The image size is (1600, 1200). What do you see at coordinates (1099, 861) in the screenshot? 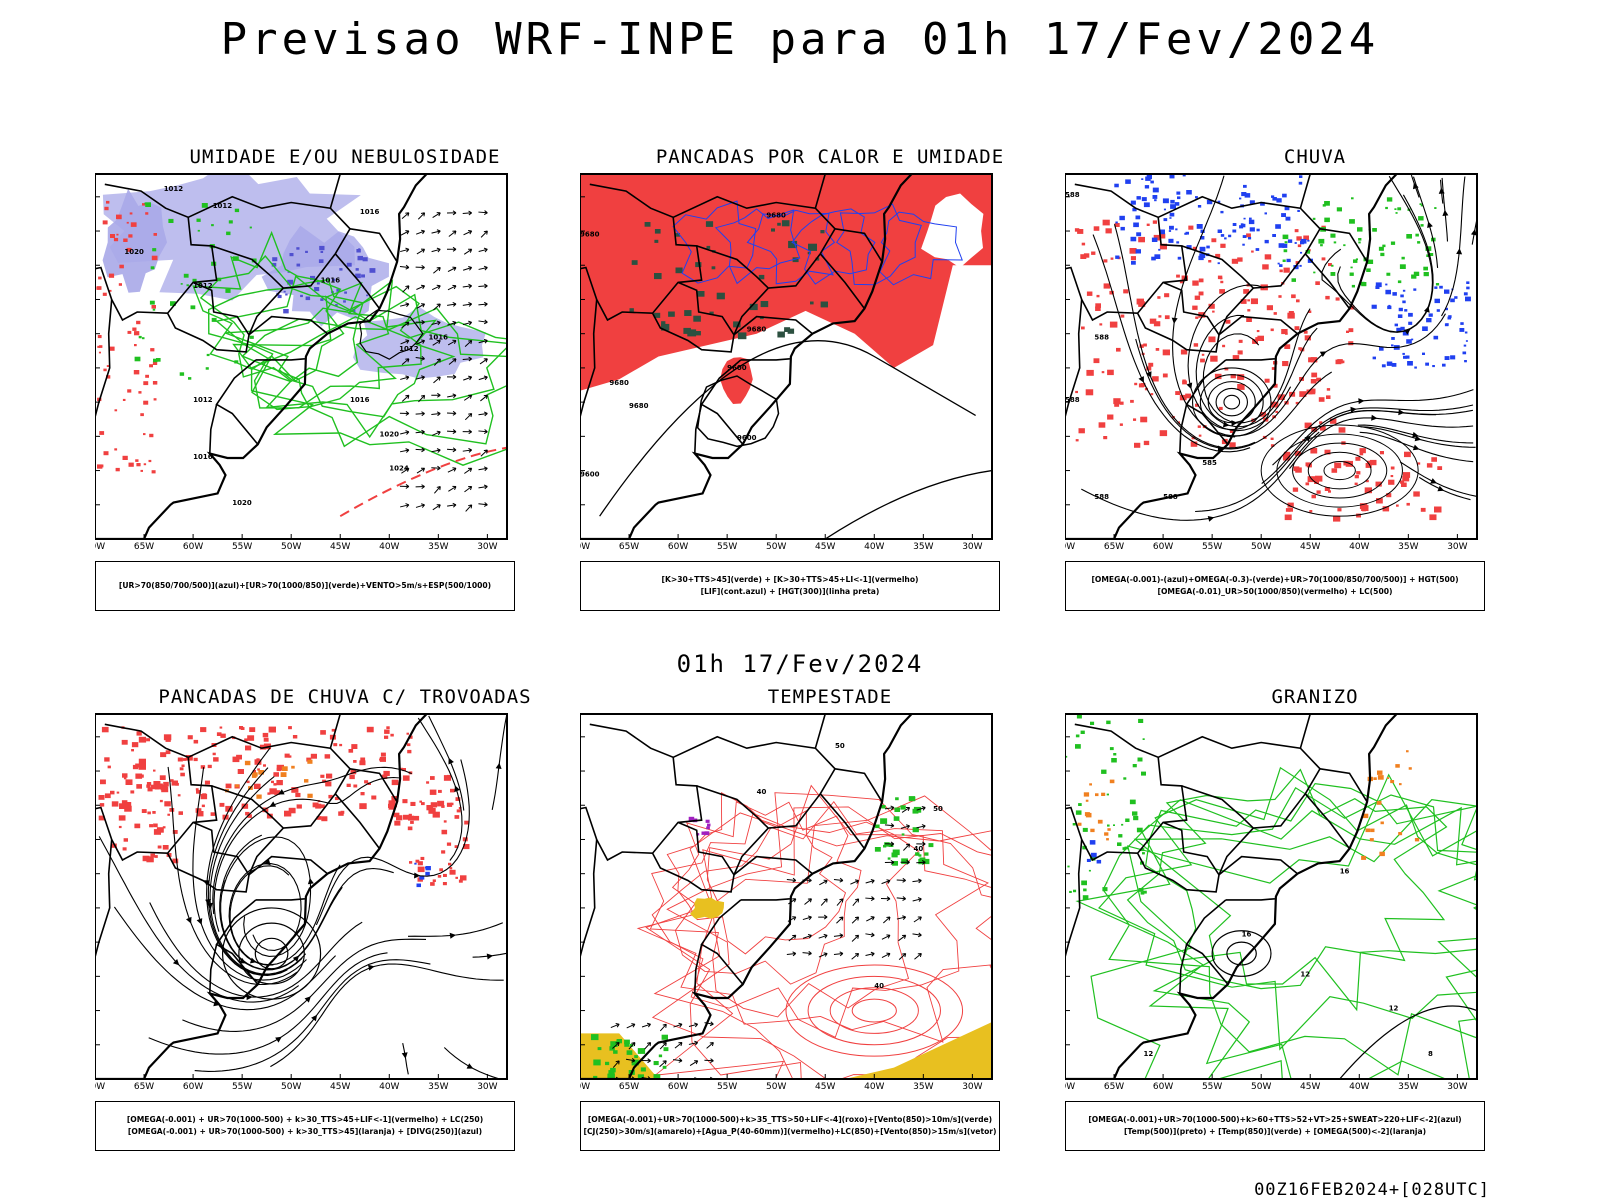
I see `hail-speck` at bounding box center [1099, 861].